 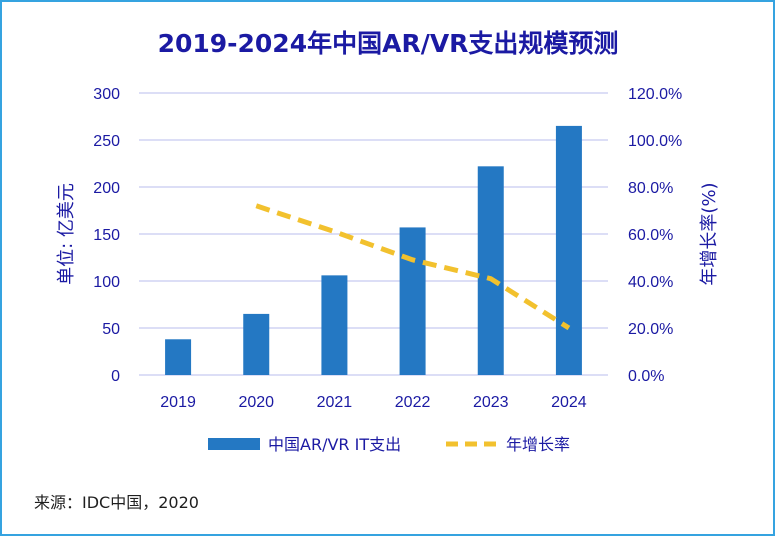 I want to click on chart-title: 2019-2024年中国AR/VR支出规模预测, so click(x=388, y=43).